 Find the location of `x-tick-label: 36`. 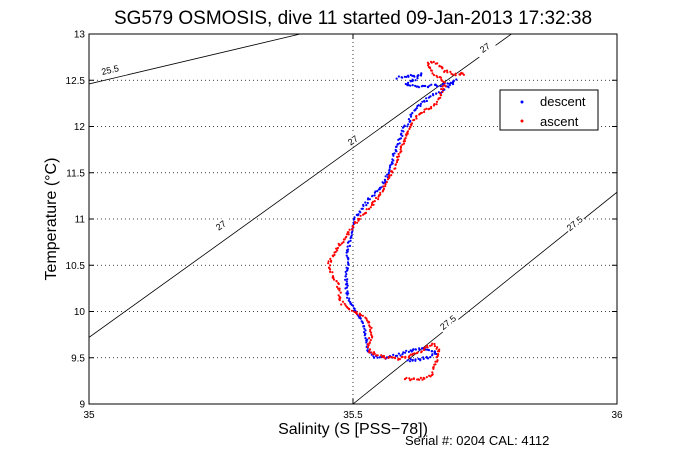

x-tick-label: 36 is located at coordinates (617, 415).